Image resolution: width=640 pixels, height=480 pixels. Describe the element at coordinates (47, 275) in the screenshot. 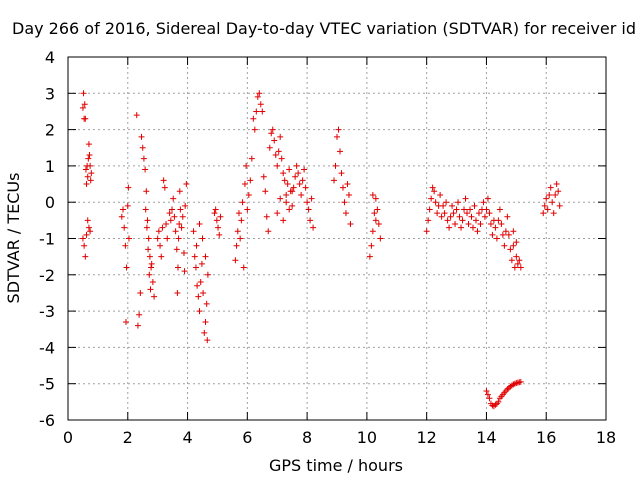

I see `y-tick-label: -2` at that location.